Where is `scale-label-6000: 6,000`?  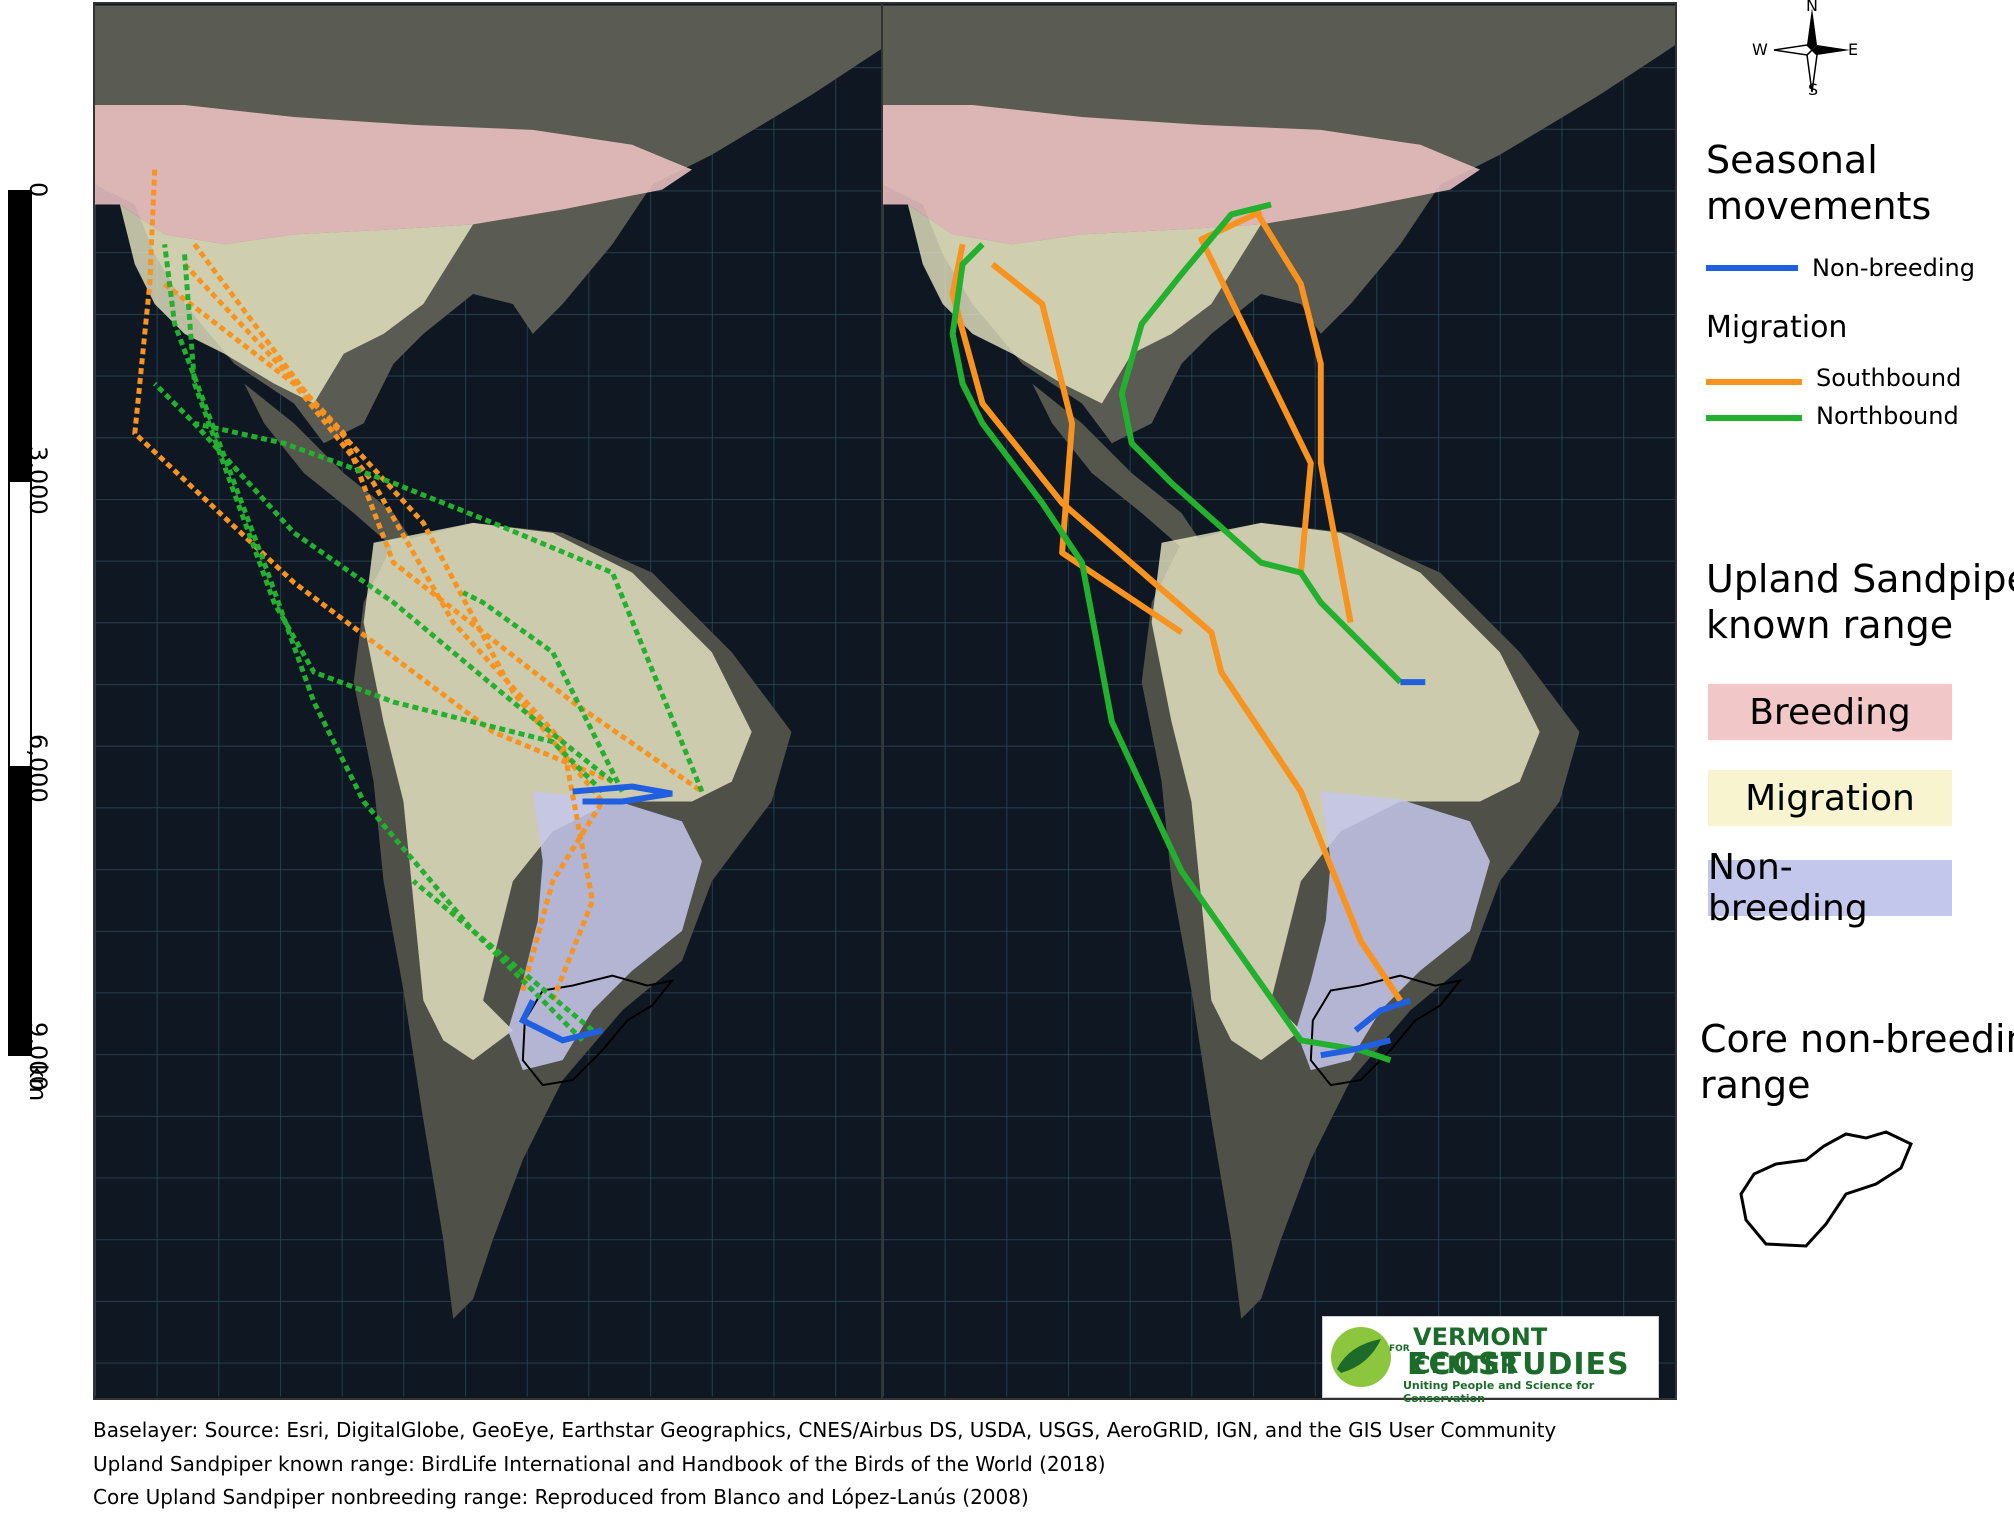
scale-label-6000: 6,000 is located at coordinates (38, 768).